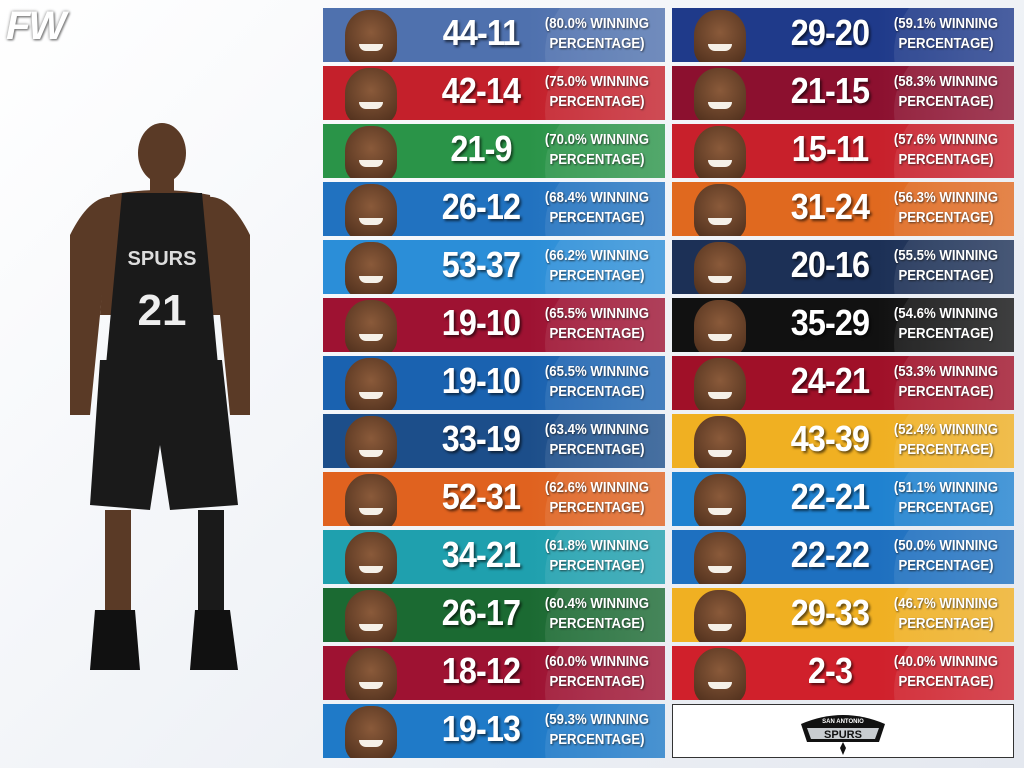 The height and width of the screenshot is (768, 1024). Describe the element at coordinates (597, 487) in the screenshot. I see `pct-line: (62.6% WINNING` at that location.